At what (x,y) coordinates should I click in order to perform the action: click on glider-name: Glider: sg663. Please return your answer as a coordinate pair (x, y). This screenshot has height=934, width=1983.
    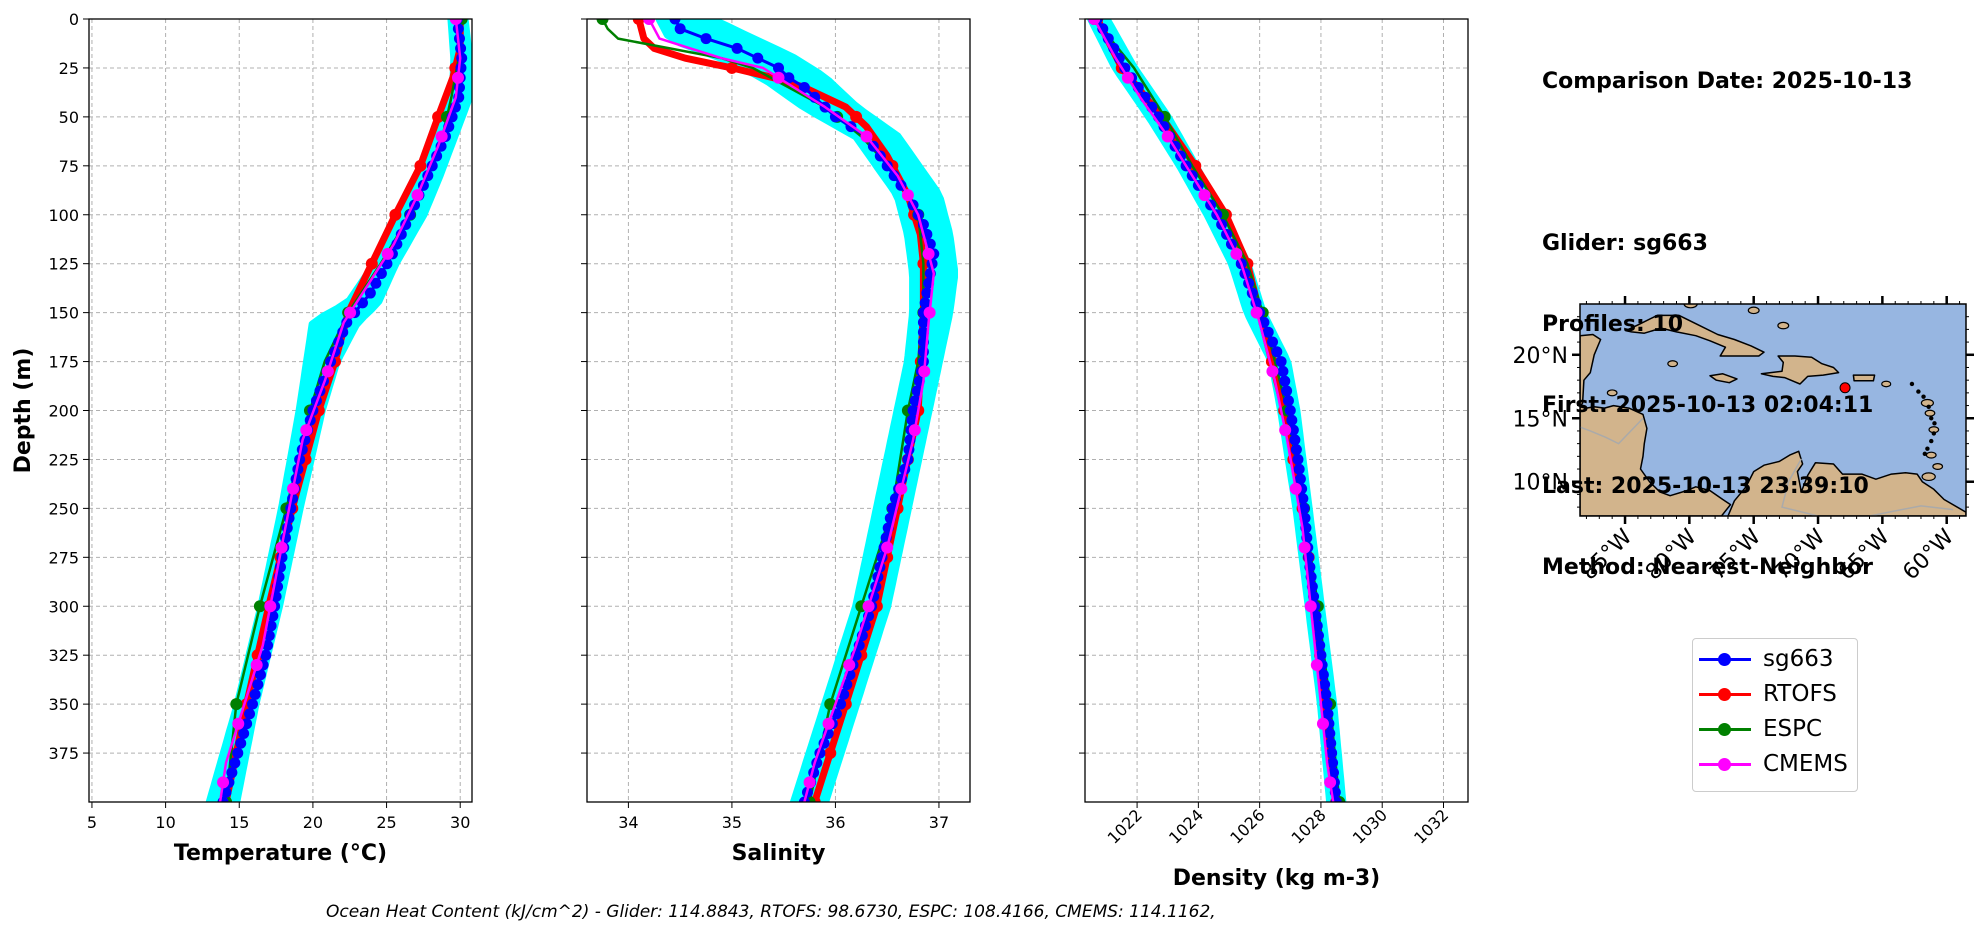
    Looking at the image, I should click on (1625, 243).